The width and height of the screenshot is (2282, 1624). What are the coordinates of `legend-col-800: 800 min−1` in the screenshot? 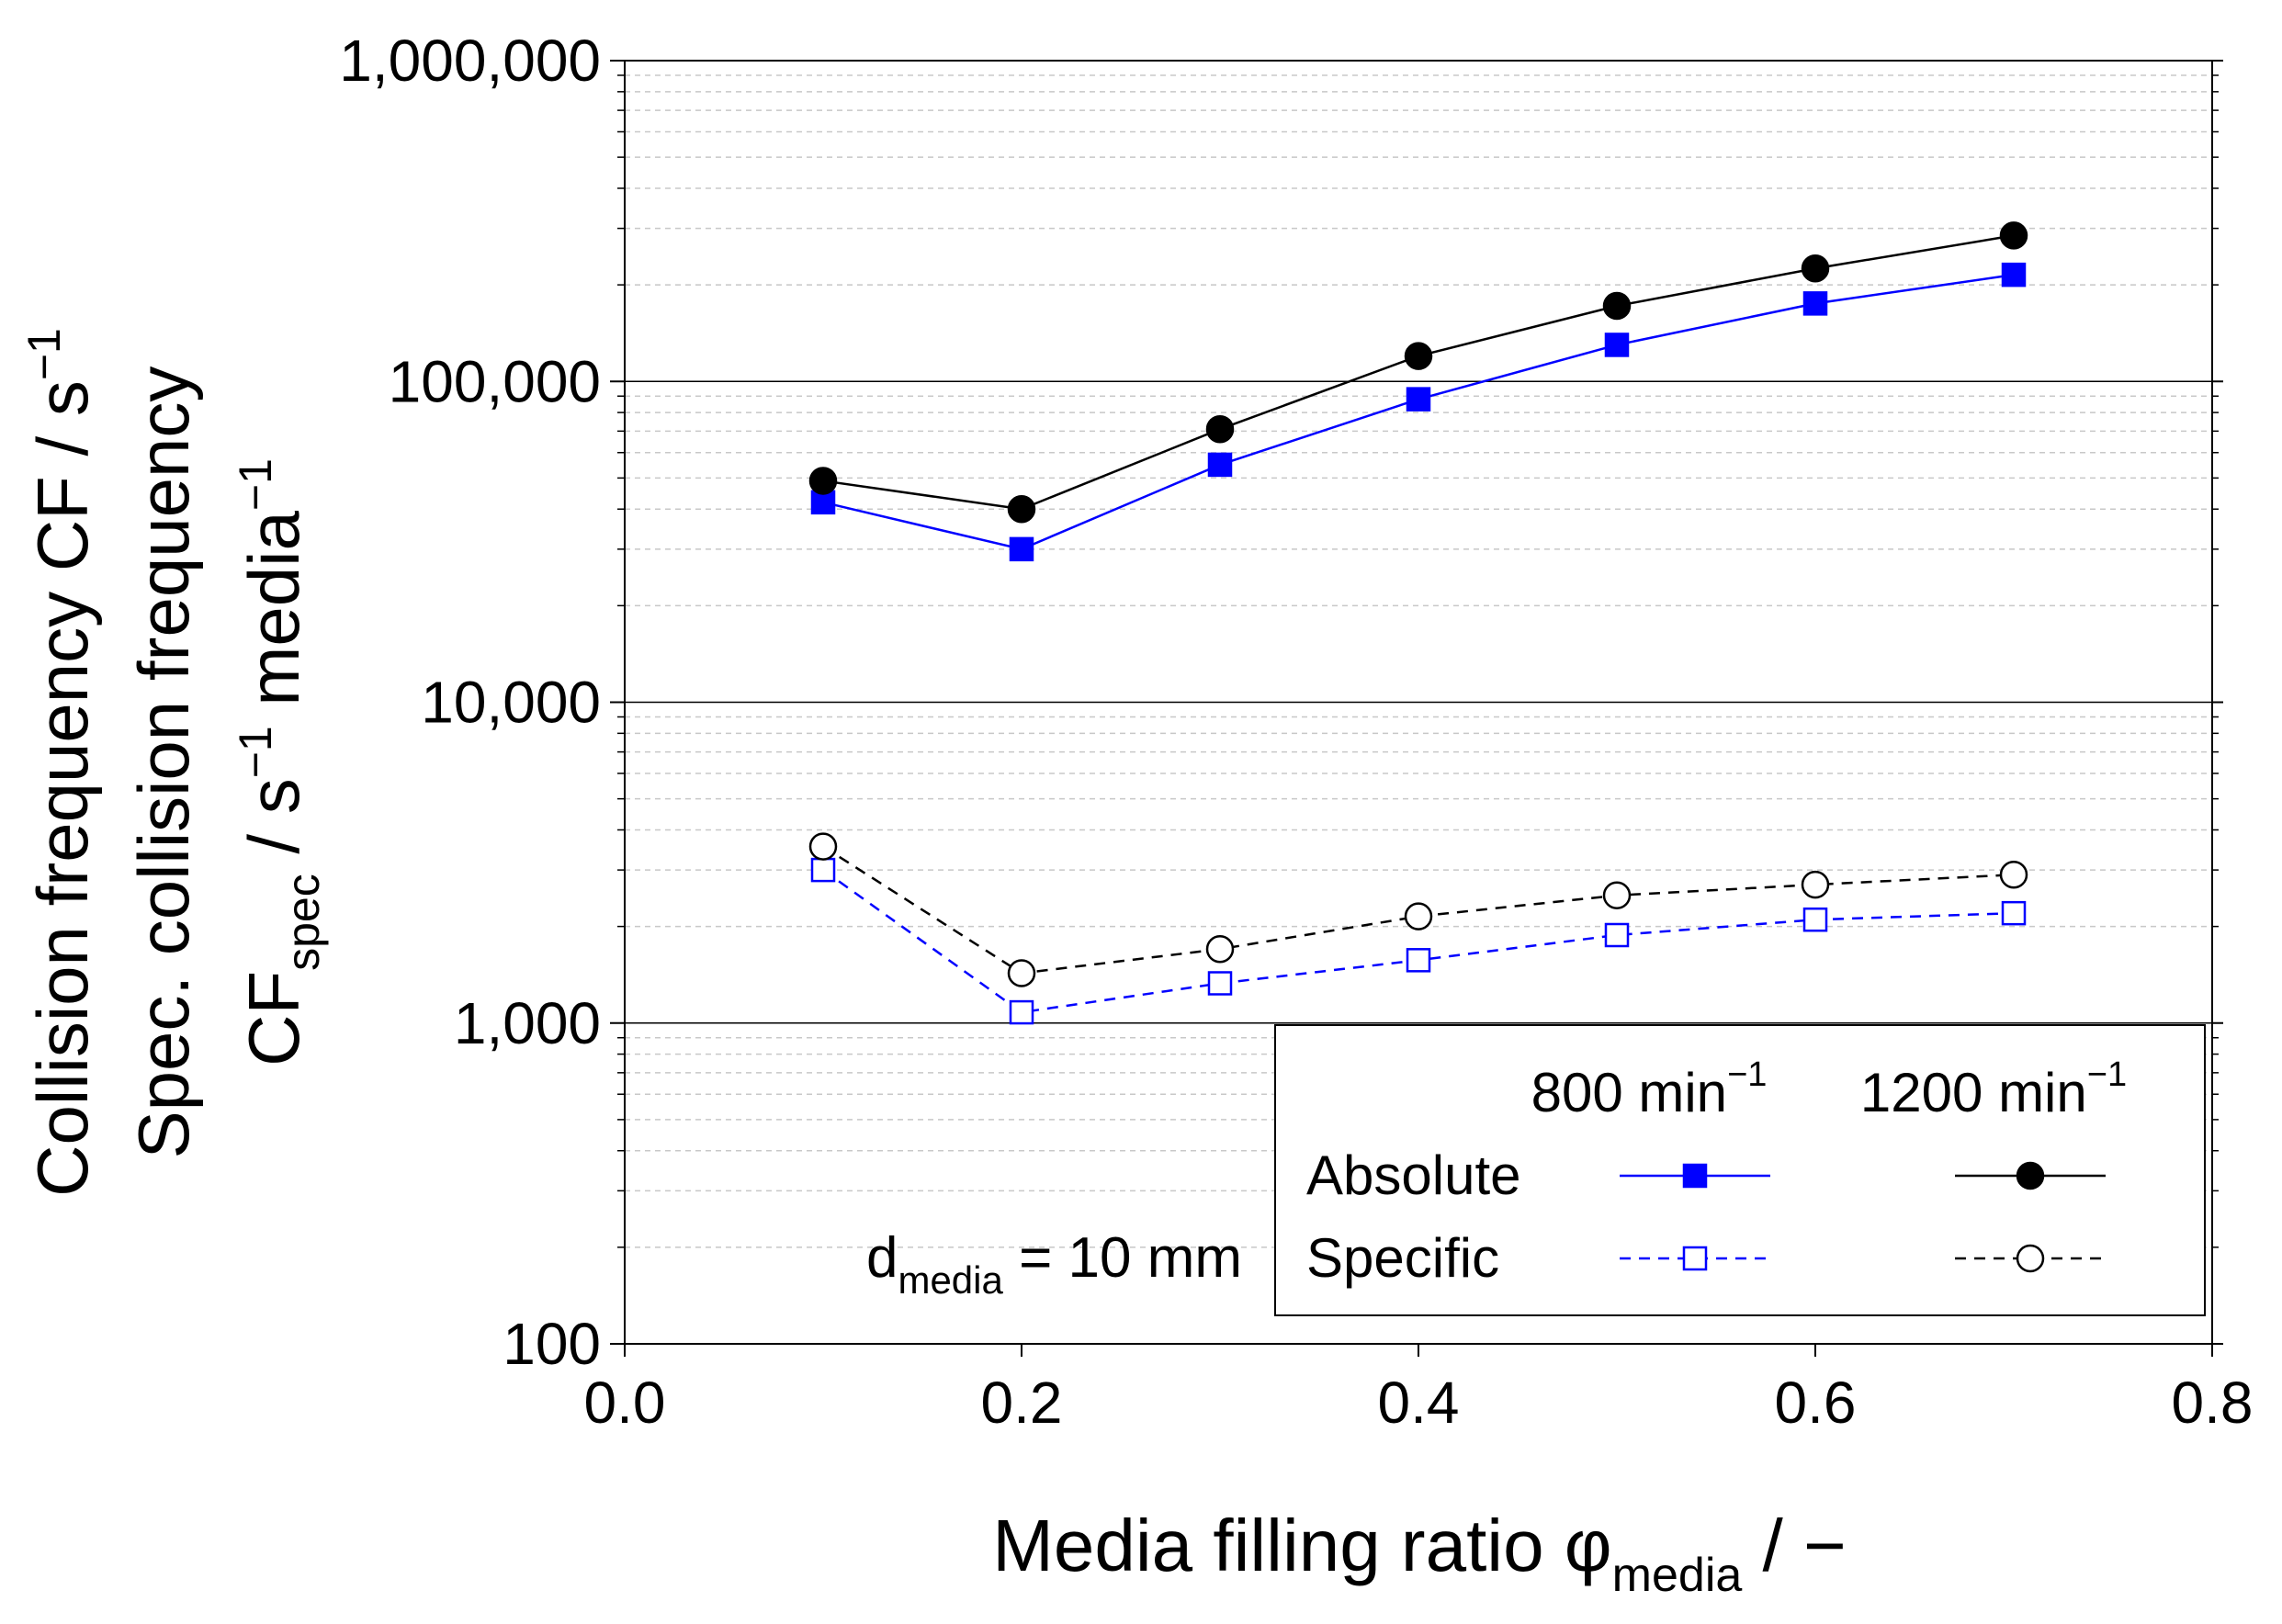 It's located at (1649, 1089).